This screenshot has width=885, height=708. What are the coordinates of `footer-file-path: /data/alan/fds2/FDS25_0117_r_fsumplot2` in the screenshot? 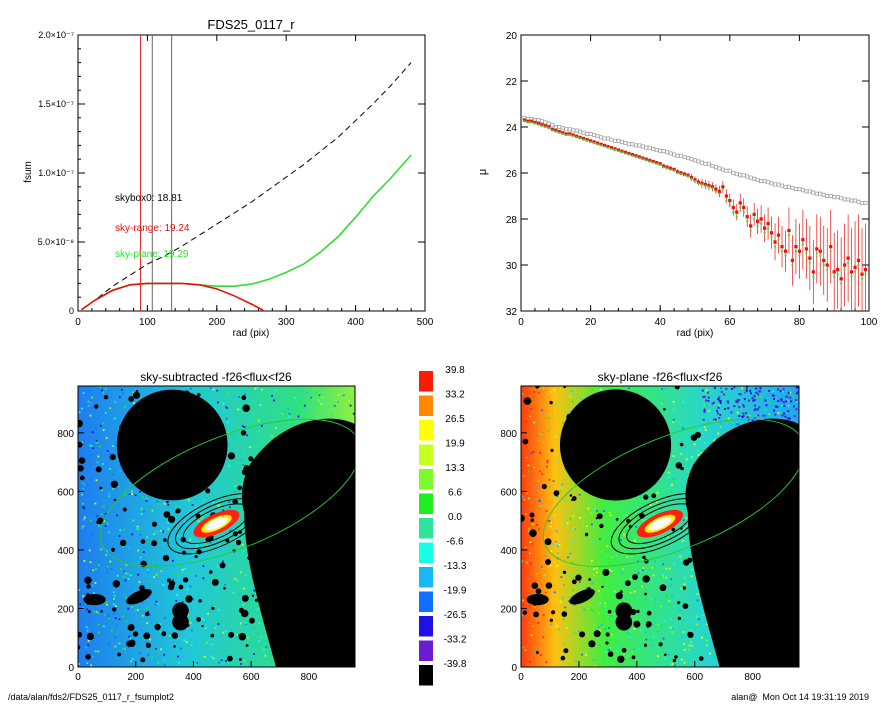 It's located at (91, 697).